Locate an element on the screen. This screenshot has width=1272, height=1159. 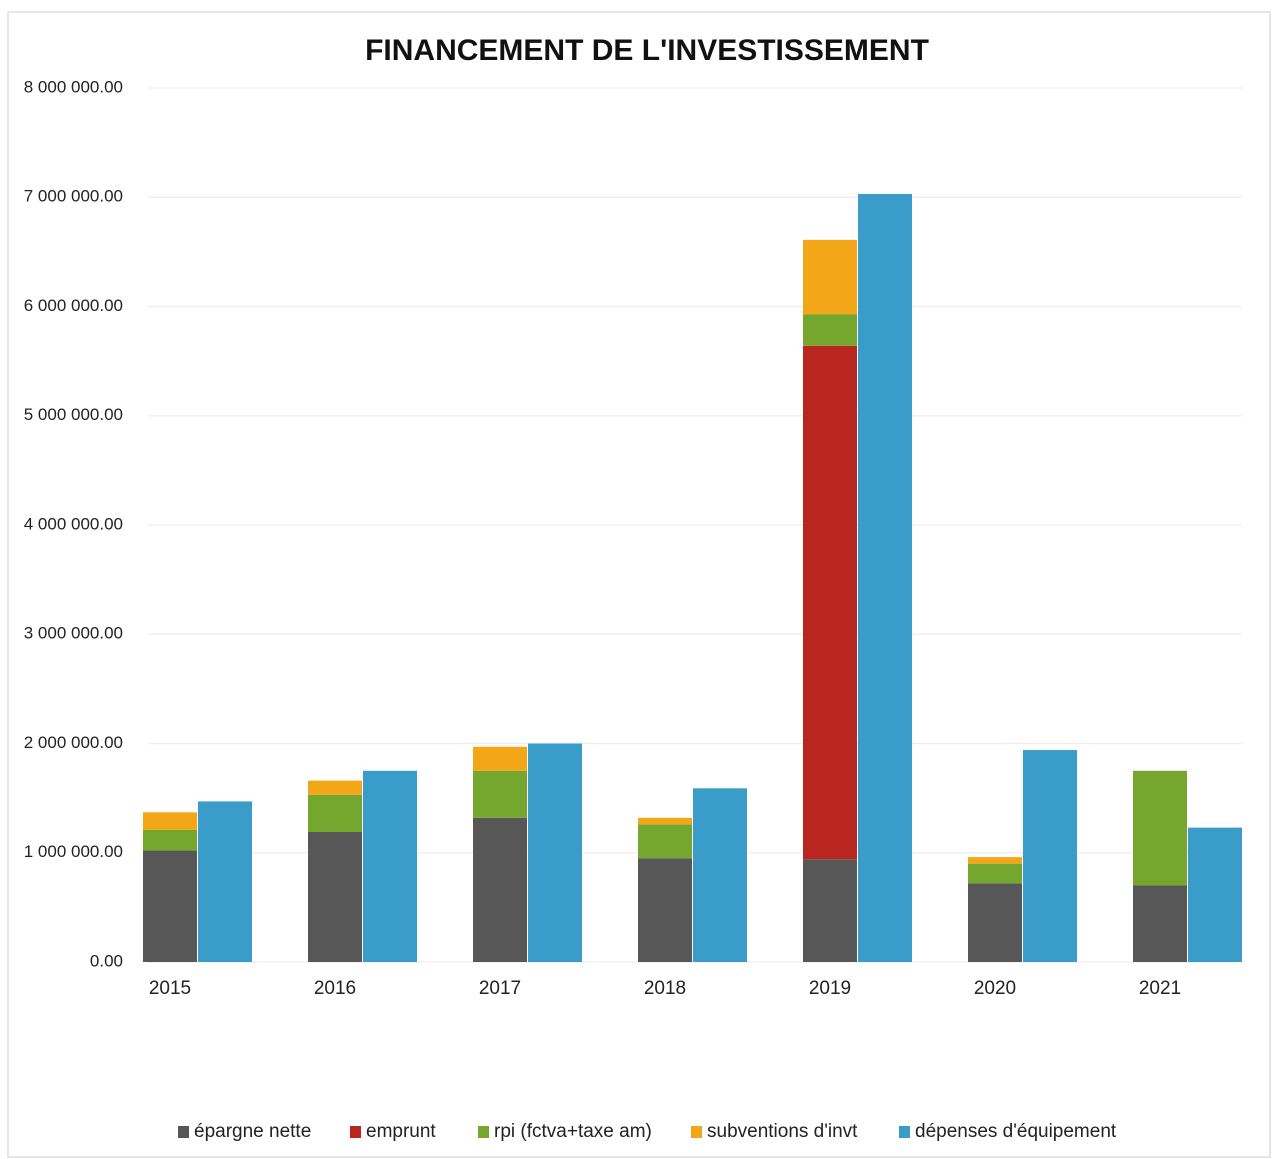
y-tick-label: 7 000 000.00 is located at coordinates (73, 196).